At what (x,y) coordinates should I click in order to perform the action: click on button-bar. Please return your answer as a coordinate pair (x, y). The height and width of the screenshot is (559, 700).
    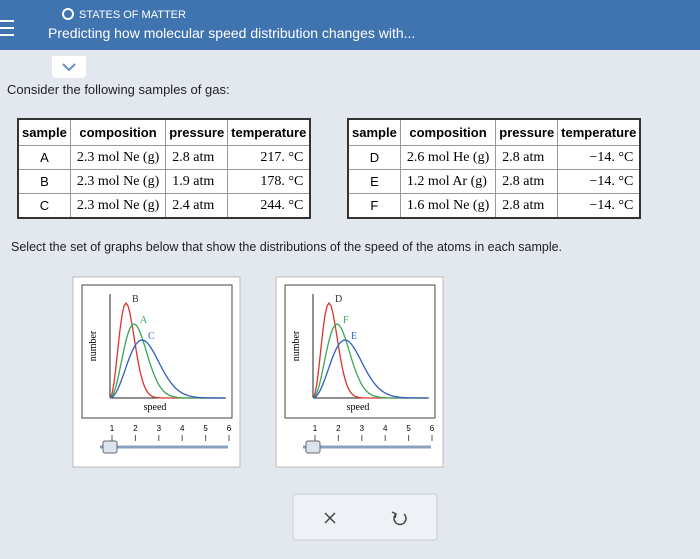
    Looking at the image, I should click on (365, 517).